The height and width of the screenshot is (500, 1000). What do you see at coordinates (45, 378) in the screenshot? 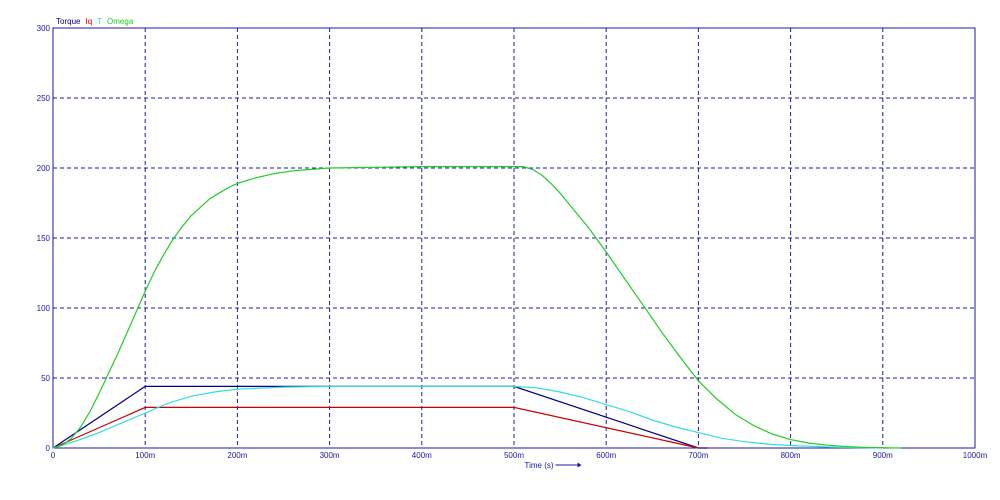
I see `y-tick-label: 50` at bounding box center [45, 378].